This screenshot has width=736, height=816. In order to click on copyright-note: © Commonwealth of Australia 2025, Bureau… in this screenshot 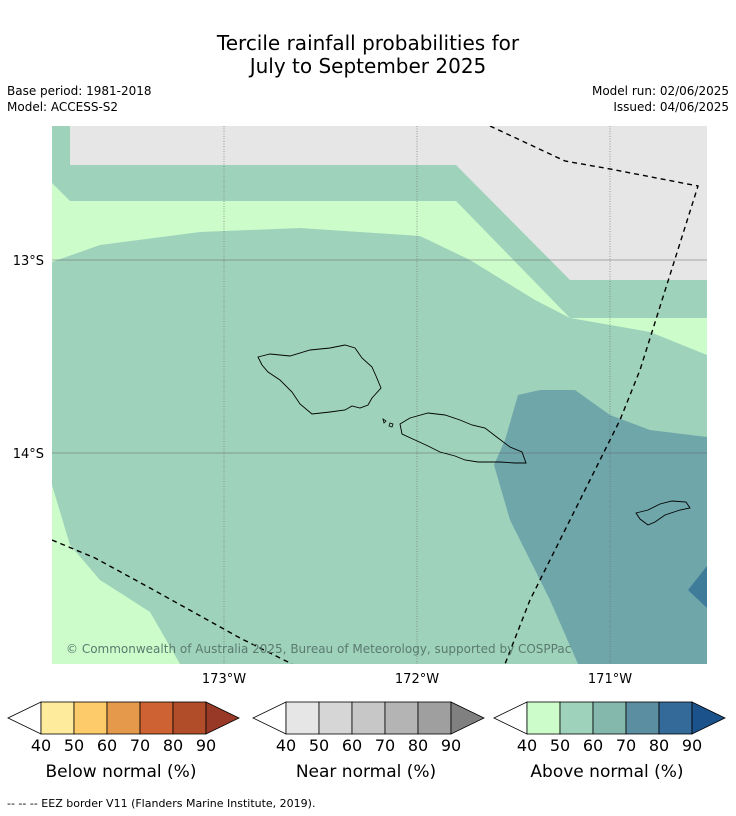, I will do `click(318, 649)`.